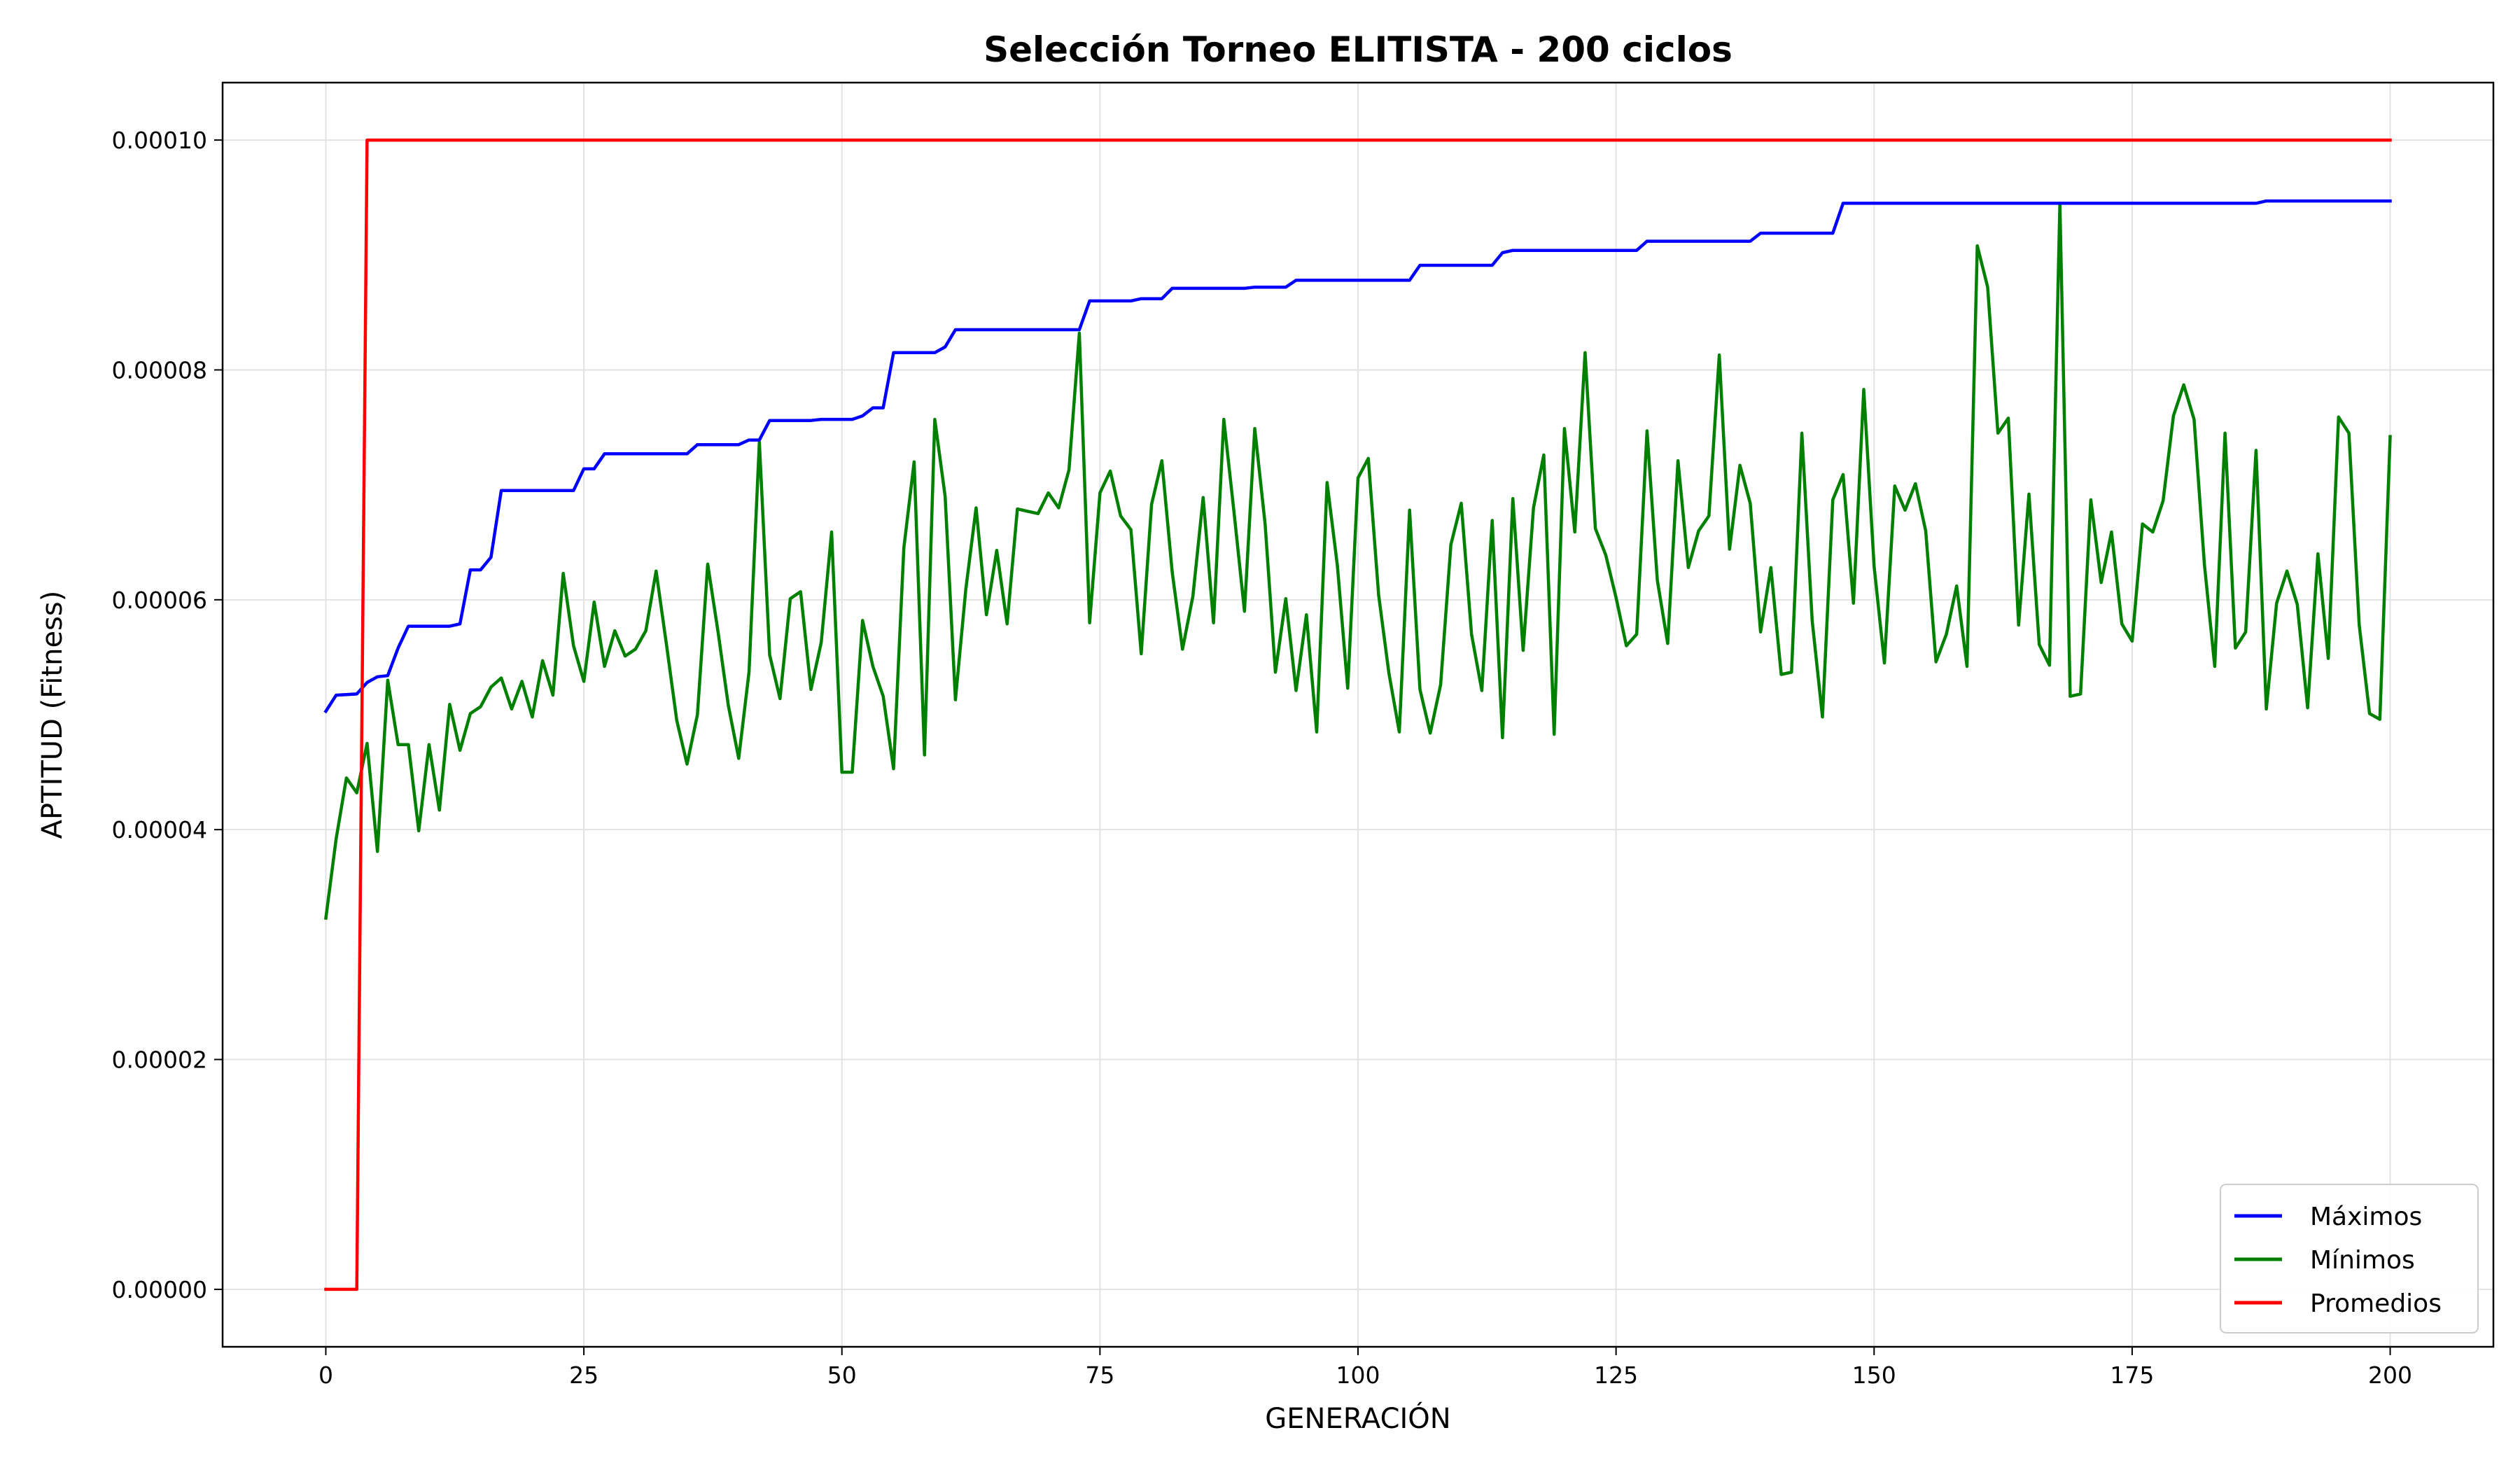 Image resolution: width=2520 pixels, height=1470 pixels. I want to click on x-axis-ticks: 0 25 50 75 100 125 150 175 200, so click(1365, 1368).